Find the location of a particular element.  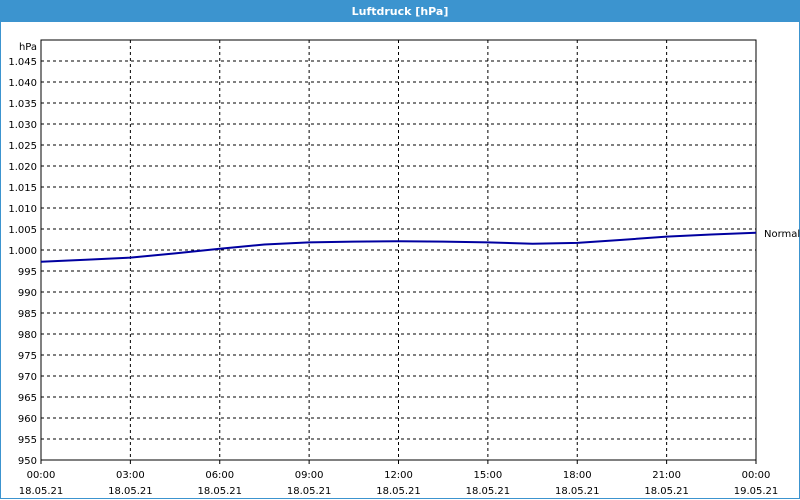

y-tick-label: 960 is located at coordinates (27, 419).